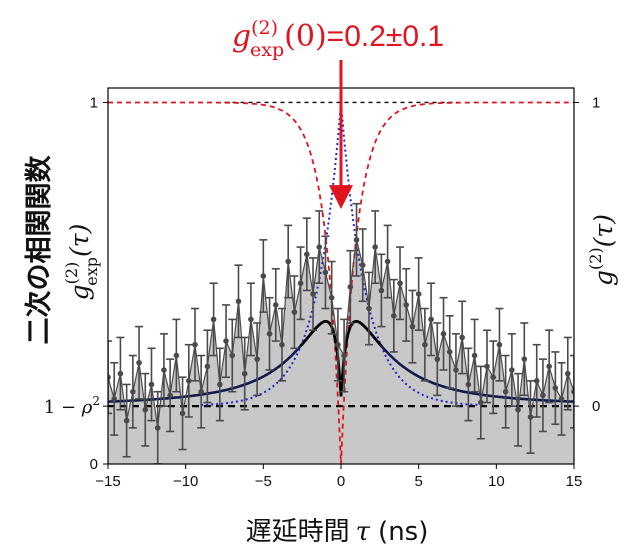  Describe the element at coordinates (602, 250) in the screenshot. I see `y-axis-label-right: g(2)(τ)` at that location.